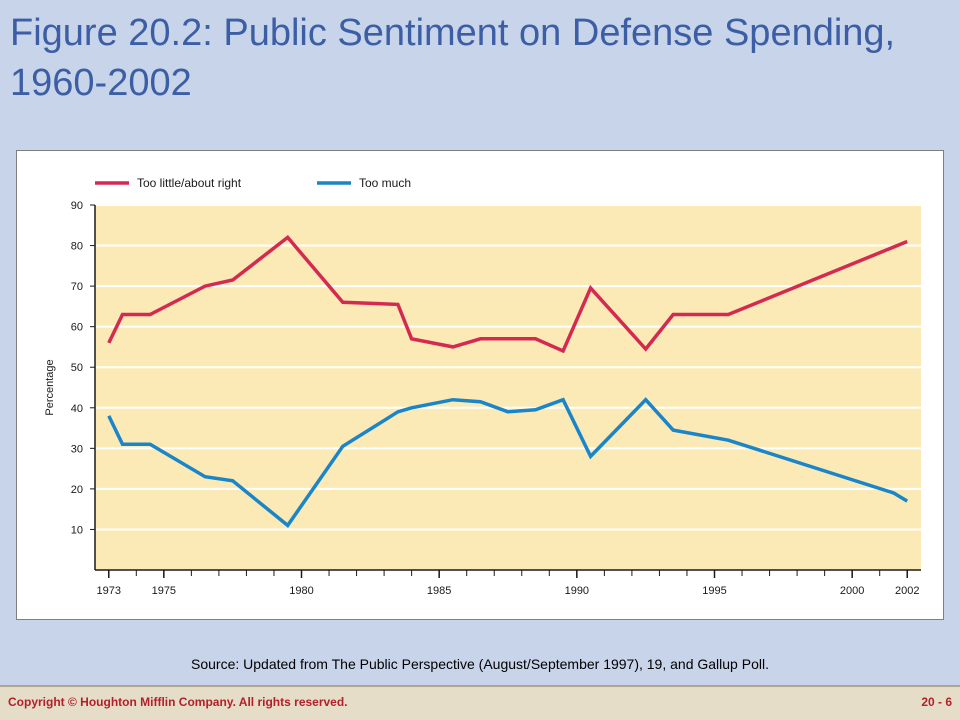  Describe the element at coordinates (507, 294) in the screenshot. I see `series-line-too-little-about-right` at that location.